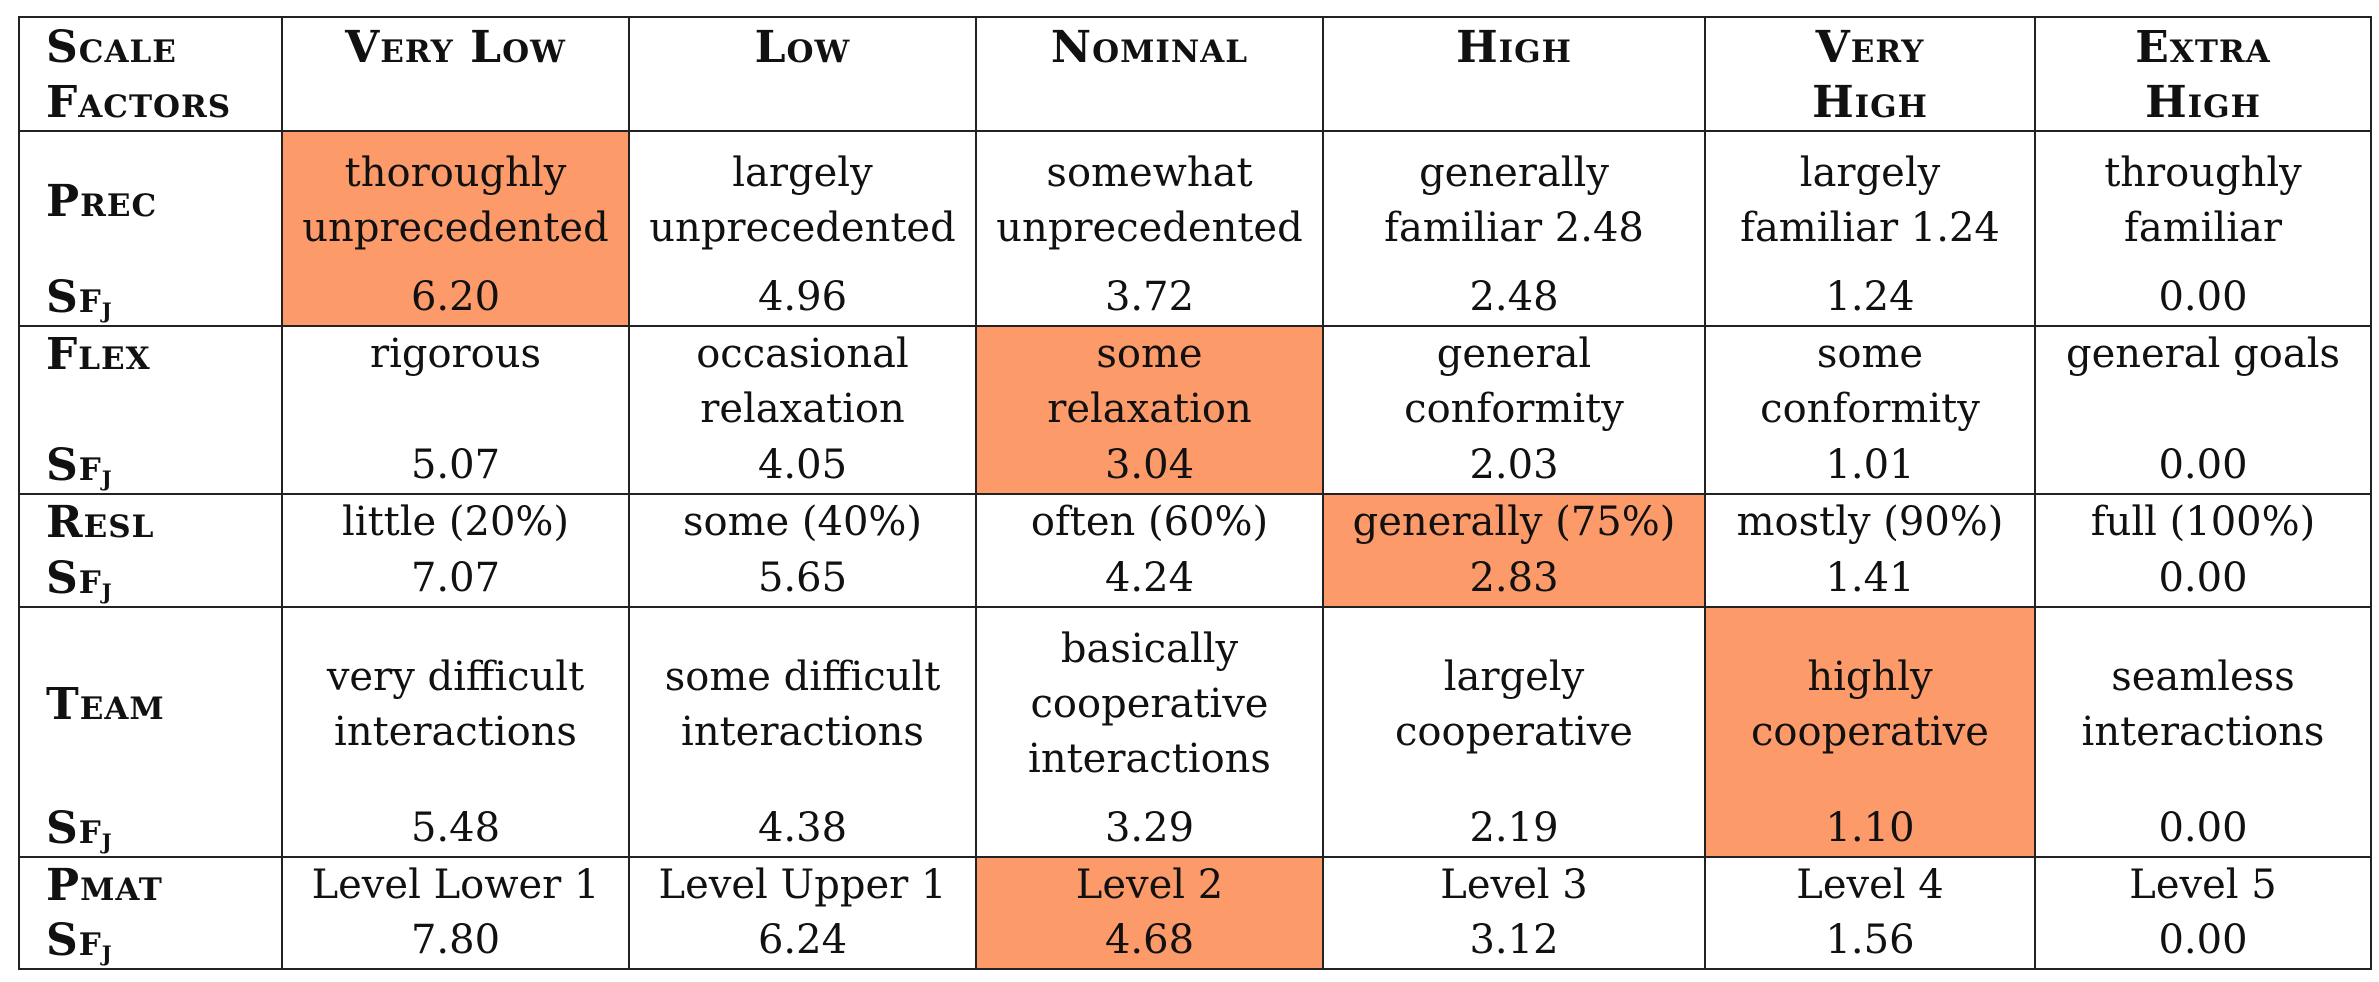 The image size is (2379, 982). I want to click on scale-factors-header: Scale Factors, so click(150, 74).